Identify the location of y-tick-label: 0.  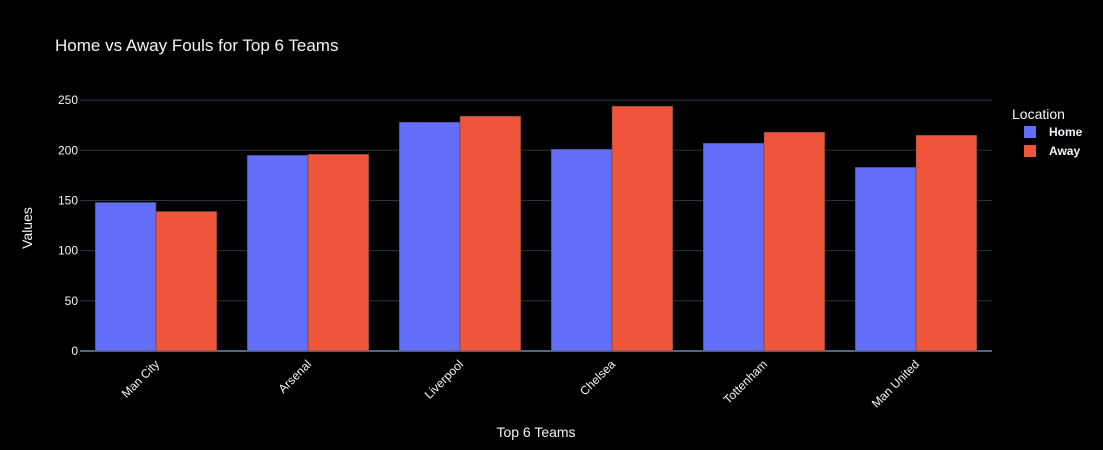
(74, 351).